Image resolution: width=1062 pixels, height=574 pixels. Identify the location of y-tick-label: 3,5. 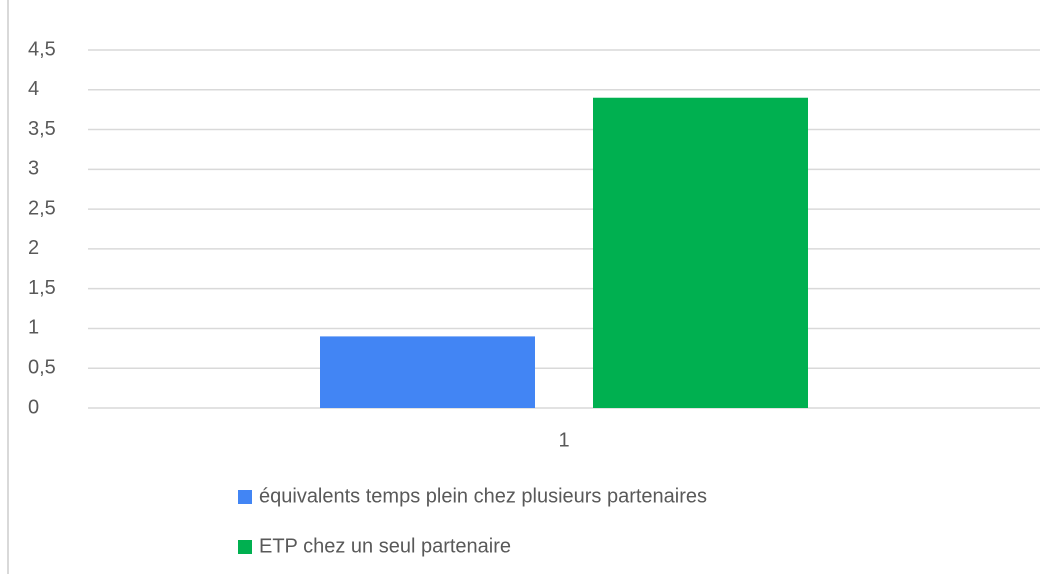
(42, 129).